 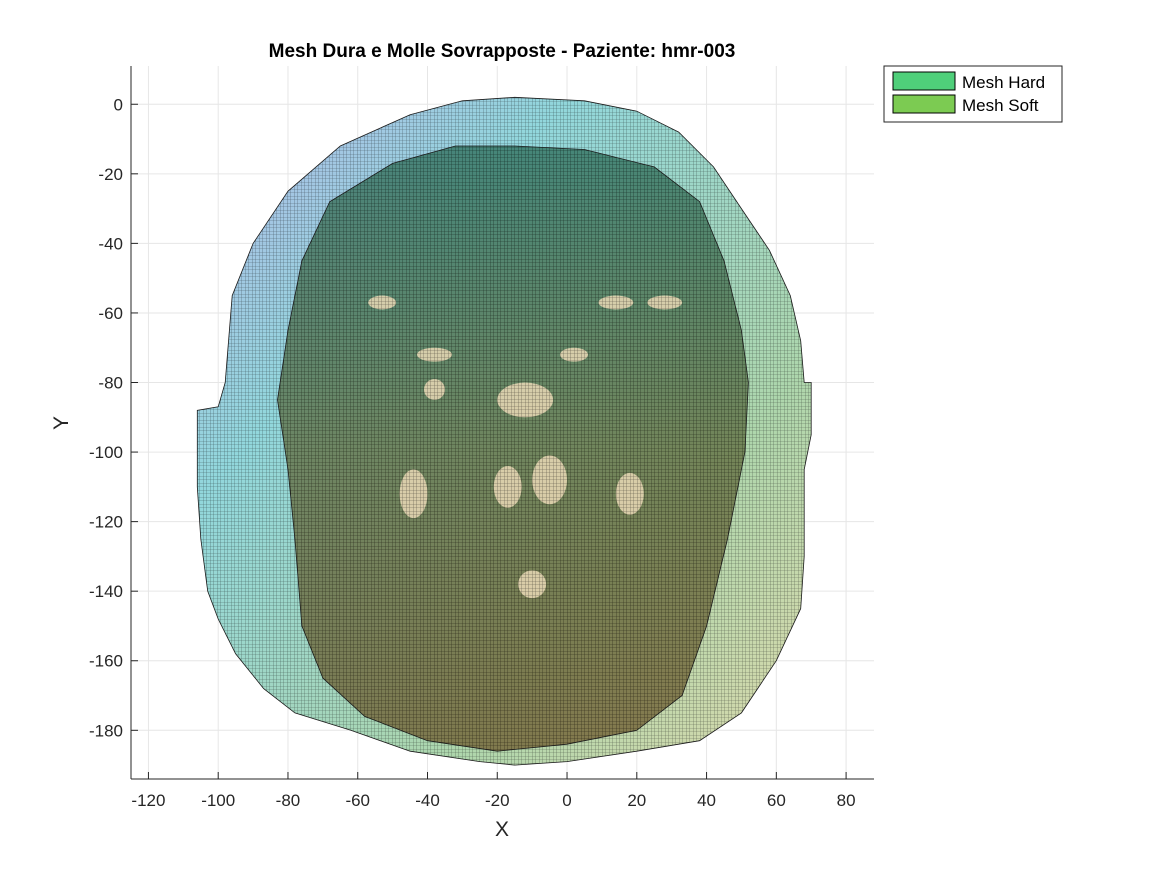 What do you see at coordinates (110, 243) in the screenshot?
I see `y-tick-label: -40` at bounding box center [110, 243].